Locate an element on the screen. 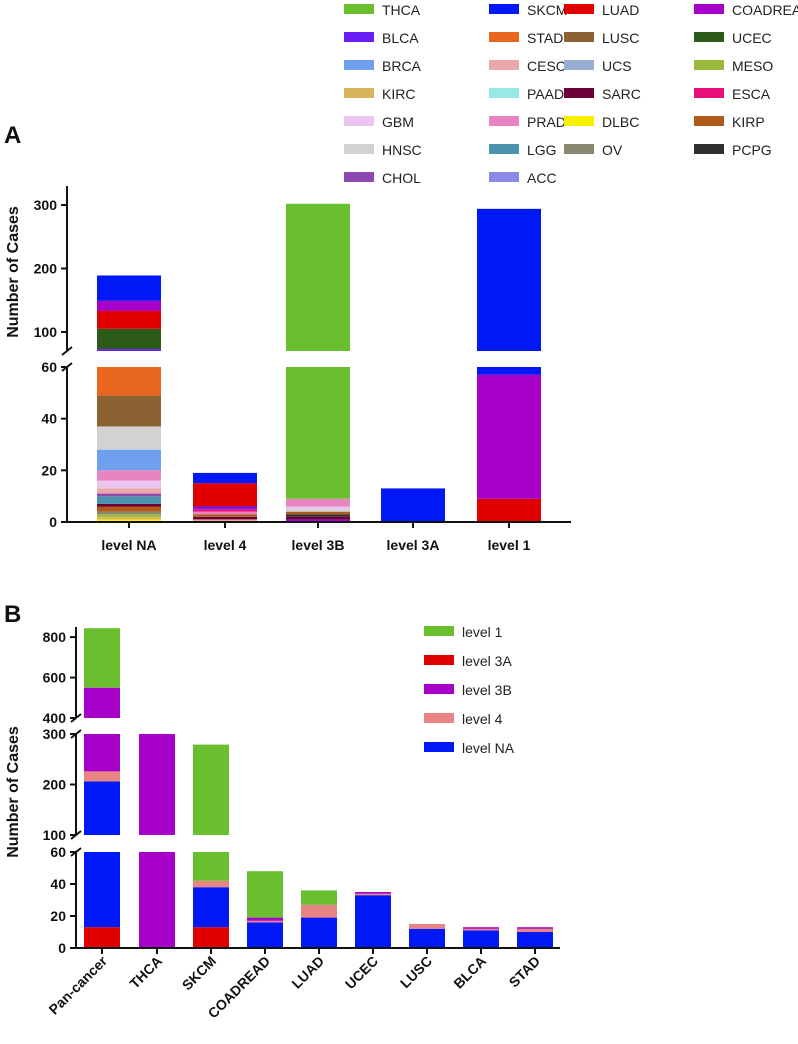  bar-segment-level-na-luad-part2 is located at coordinates (129, 320).